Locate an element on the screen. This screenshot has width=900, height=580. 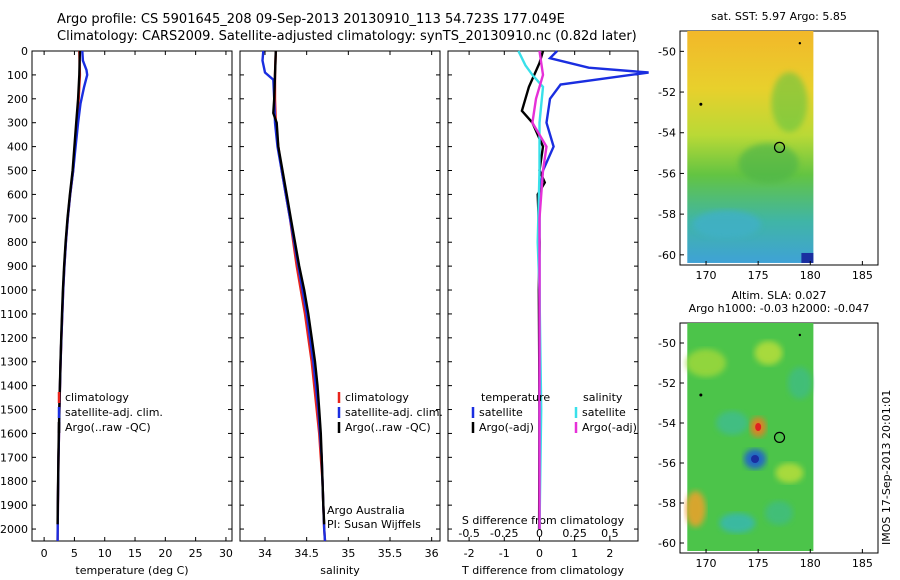
y-tick-label: 0 is located at coordinates (24, 51).